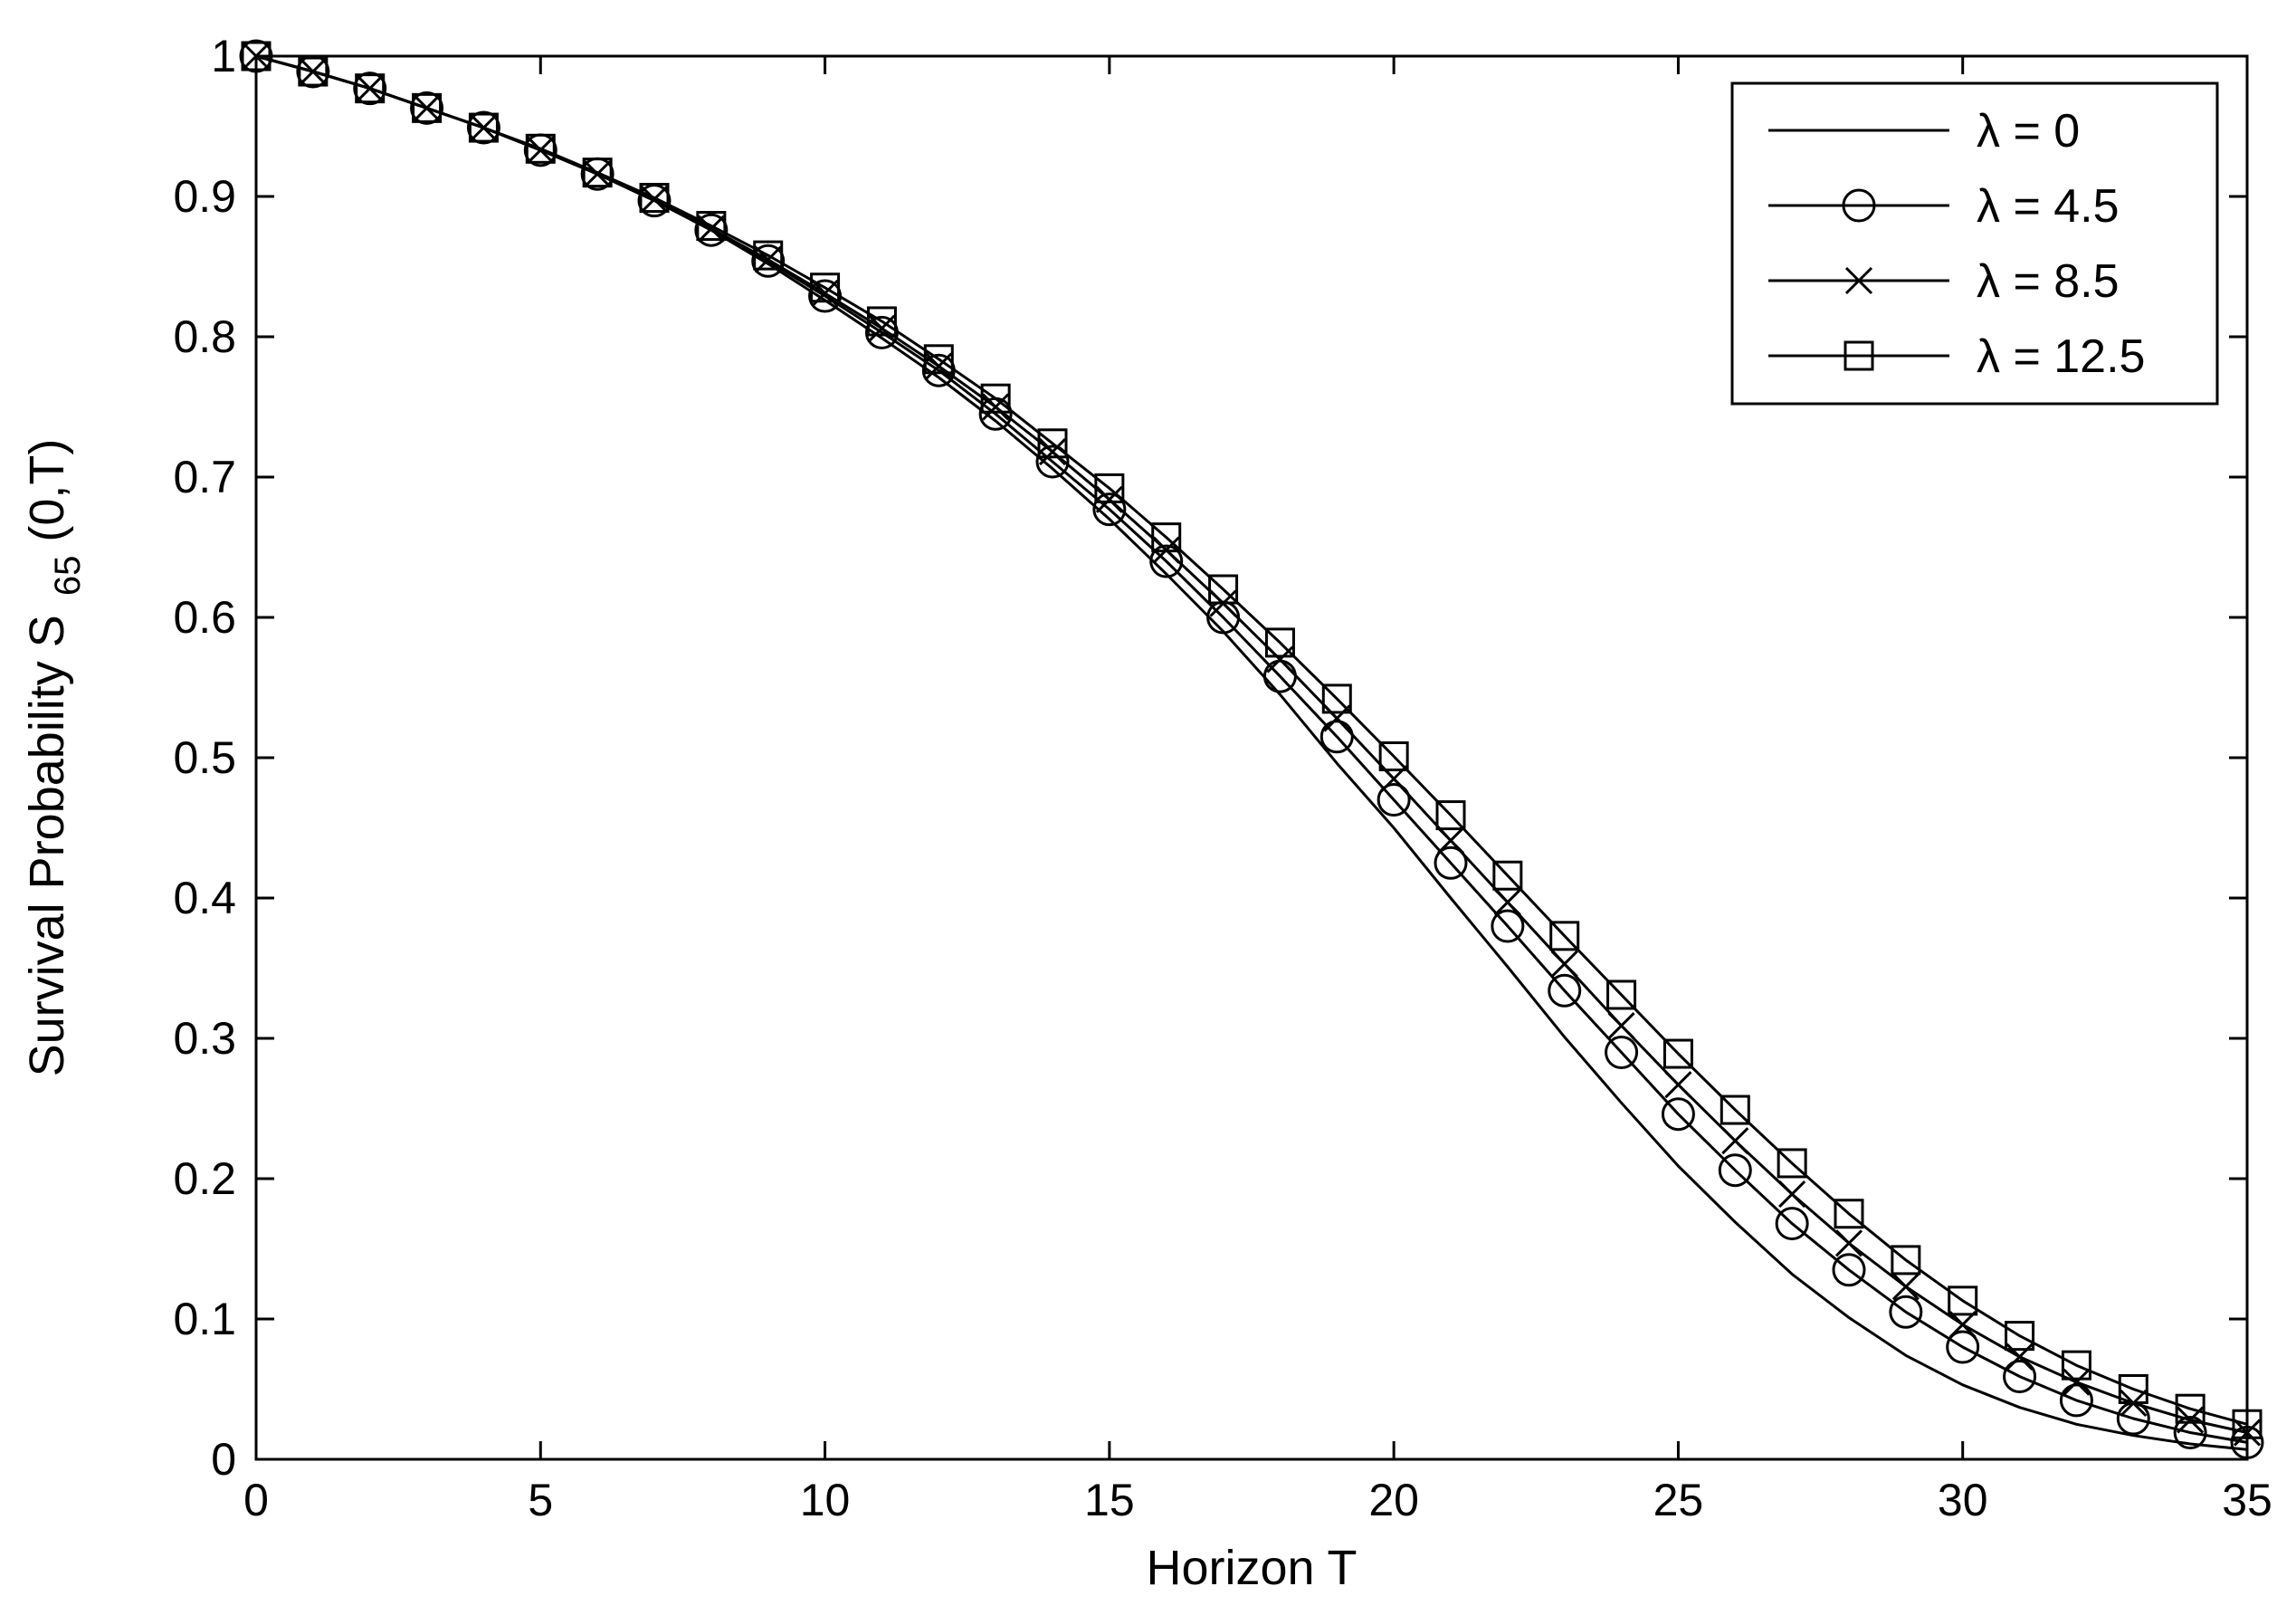  Describe the element at coordinates (47, 845) in the screenshot. I see `y-axis-label-main: Survival Probability S` at that location.